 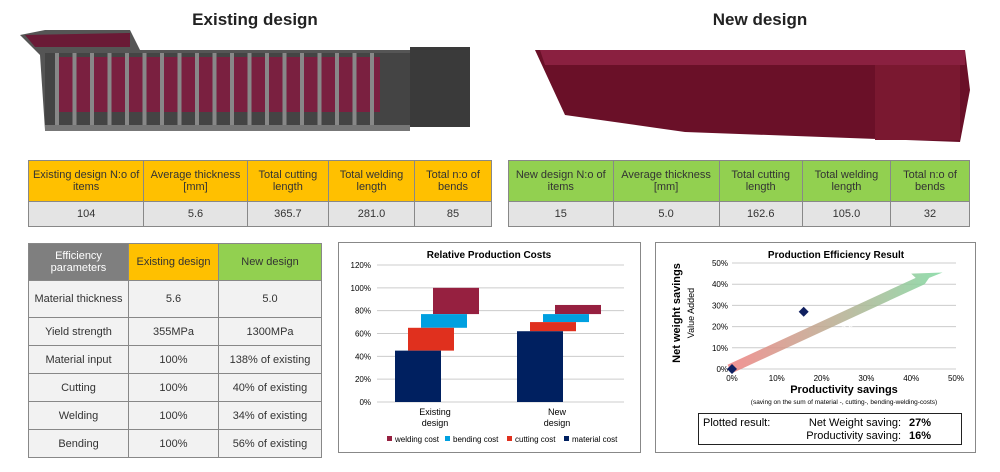 I want to click on y-tick-label: 10%, so click(x=720, y=348).